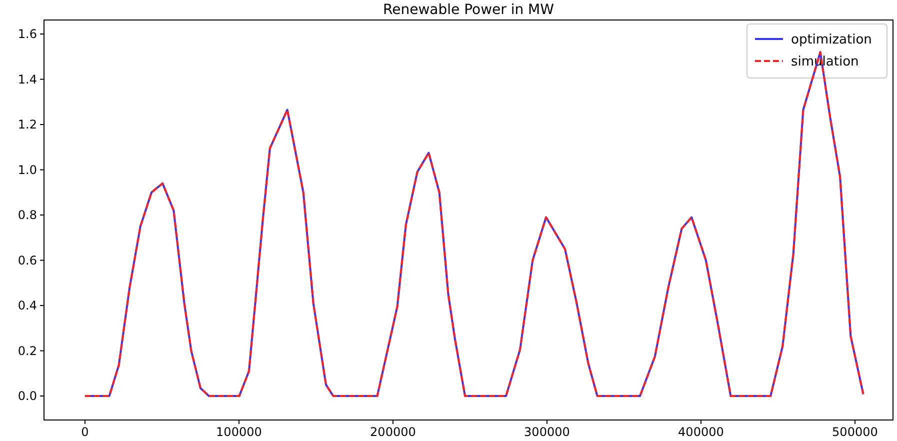 This screenshot has width=897, height=441. I want to click on x-tick-label: 200000, so click(393, 432).